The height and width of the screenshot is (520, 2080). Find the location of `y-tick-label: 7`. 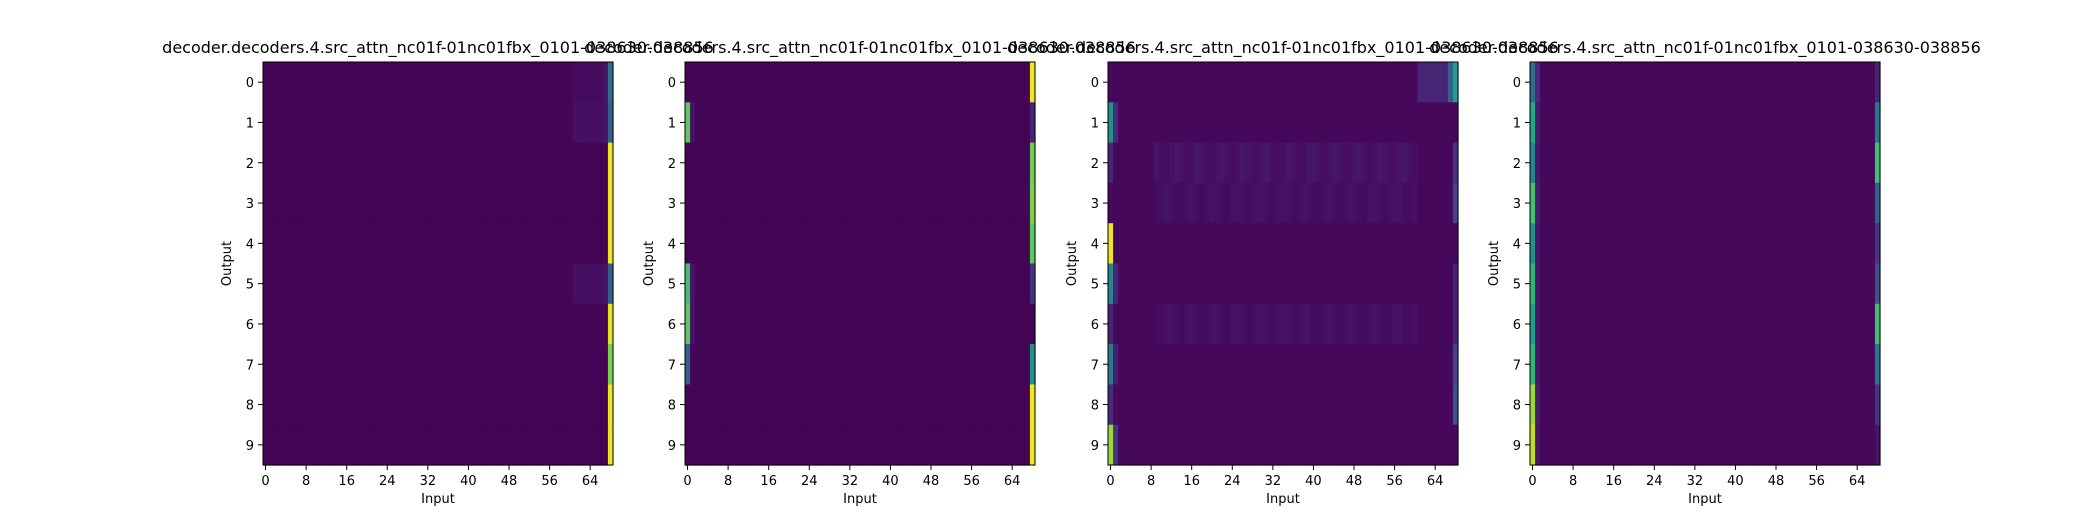

y-tick-label: 7 is located at coordinates (1095, 365).